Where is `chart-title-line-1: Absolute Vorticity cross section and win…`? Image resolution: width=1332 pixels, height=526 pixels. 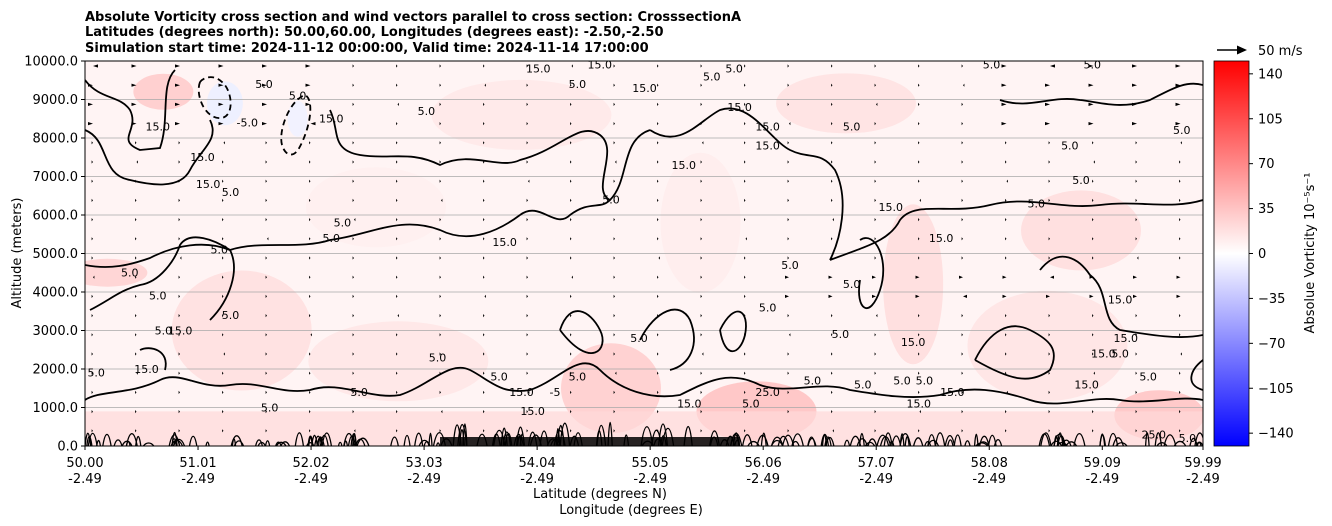
chart-title-line-1: Absolute Vorticity cross section and win… is located at coordinates (413, 17).